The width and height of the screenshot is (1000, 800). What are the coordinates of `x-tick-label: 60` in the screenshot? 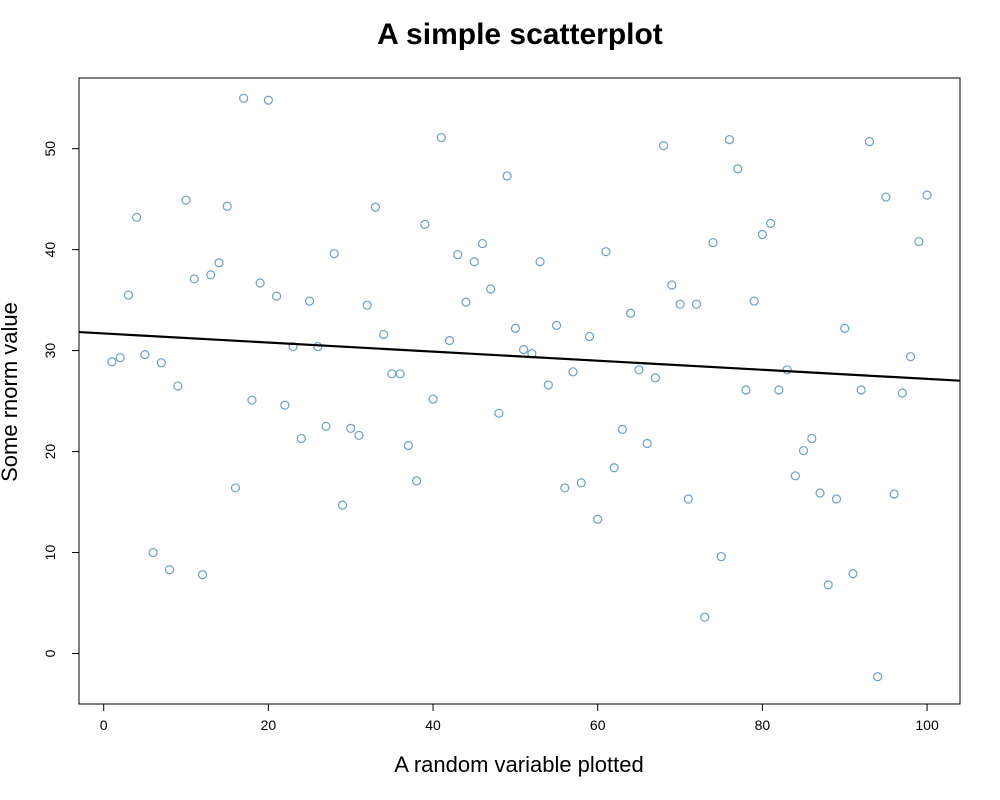 It's located at (598, 725).